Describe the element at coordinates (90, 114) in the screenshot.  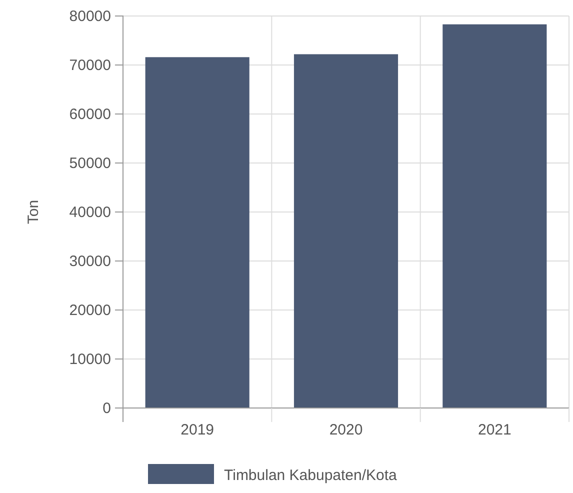
I see `y-tick-label: 60000` at that location.